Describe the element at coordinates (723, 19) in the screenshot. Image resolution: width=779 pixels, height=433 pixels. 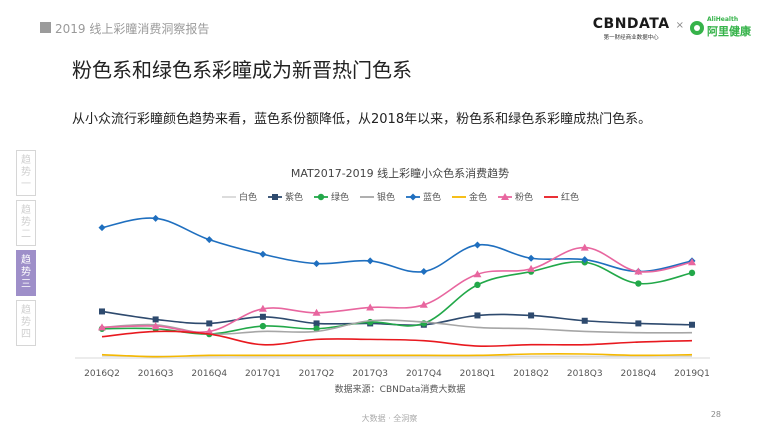
I see `alihealth-en: AliHealth` at that location.